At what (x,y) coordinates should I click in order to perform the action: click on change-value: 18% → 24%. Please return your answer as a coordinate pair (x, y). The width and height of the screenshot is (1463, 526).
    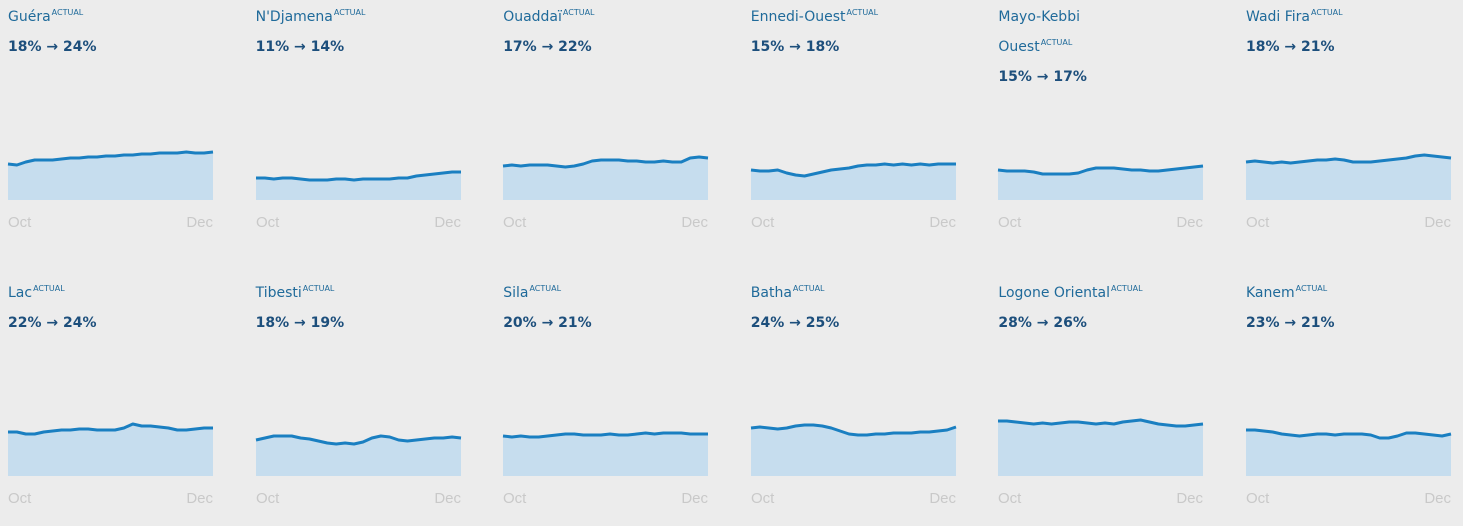
    Looking at the image, I should click on (52, 47).